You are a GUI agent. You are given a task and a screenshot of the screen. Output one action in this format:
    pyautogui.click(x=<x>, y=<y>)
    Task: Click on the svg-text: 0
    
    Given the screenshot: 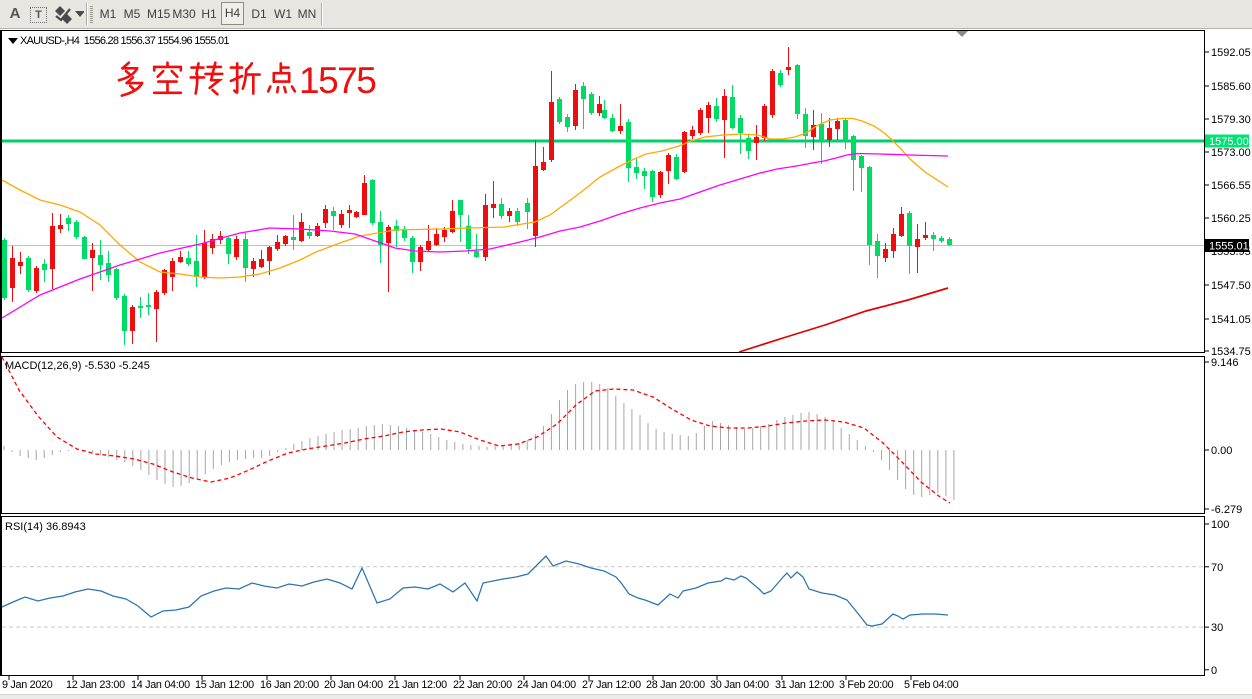 What is the action you would take?
    pyautogui.click(x=1214, y=671)
    